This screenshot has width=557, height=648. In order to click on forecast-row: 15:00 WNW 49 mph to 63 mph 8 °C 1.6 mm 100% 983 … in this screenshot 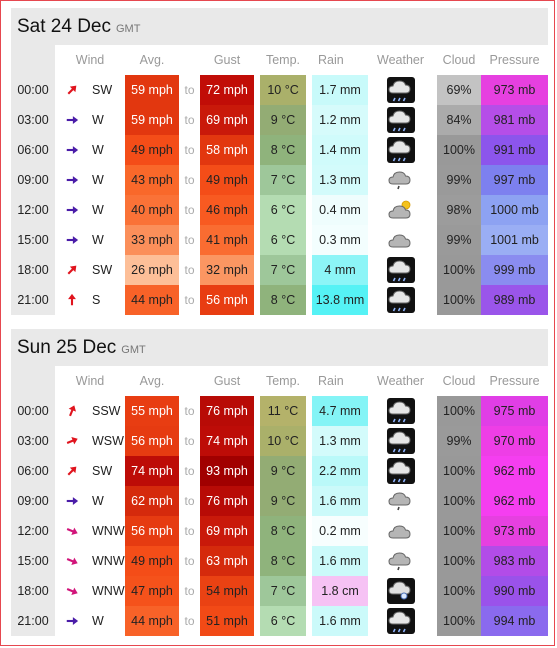, I will do `click(280, 561)`.